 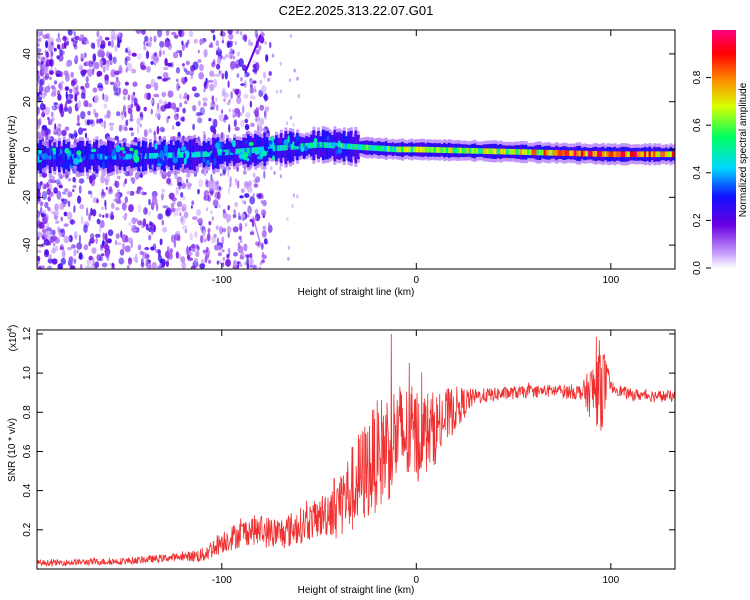 What do you see at coordinates (27, 451) in the screenshot?
I see `y-tick-label: 0.6` at bounding box center [27, 451].